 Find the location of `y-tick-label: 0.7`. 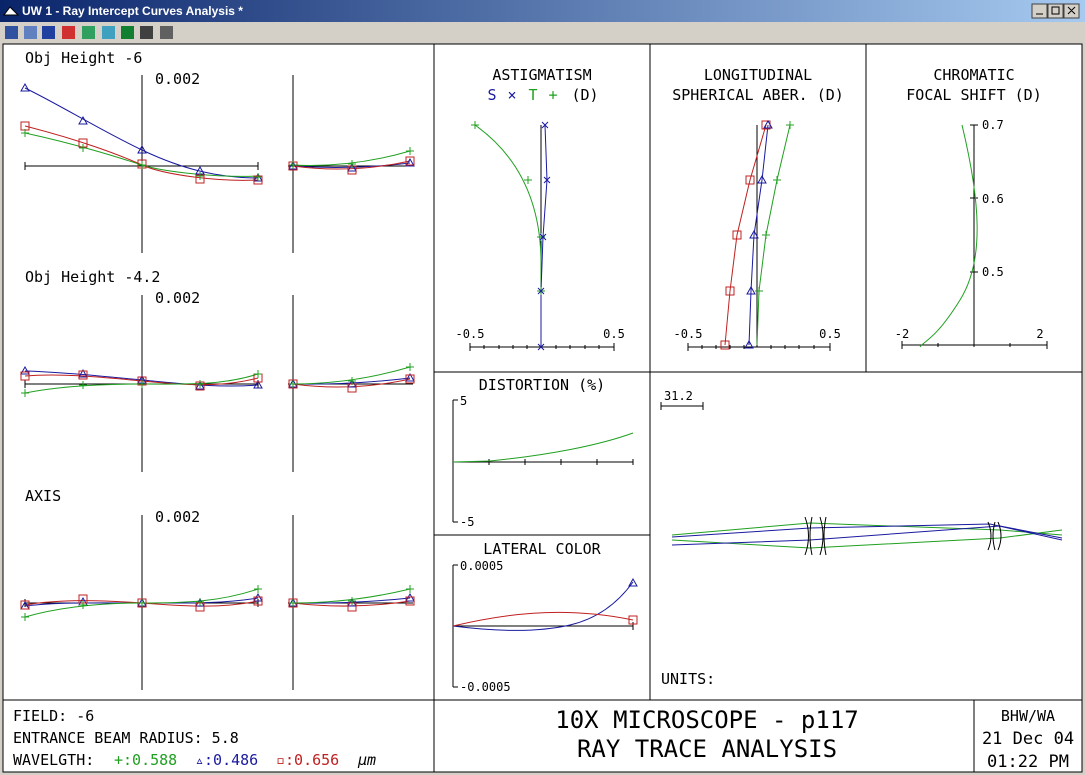

y-tick-label: 0.7 is located at coordinates (993, 125).